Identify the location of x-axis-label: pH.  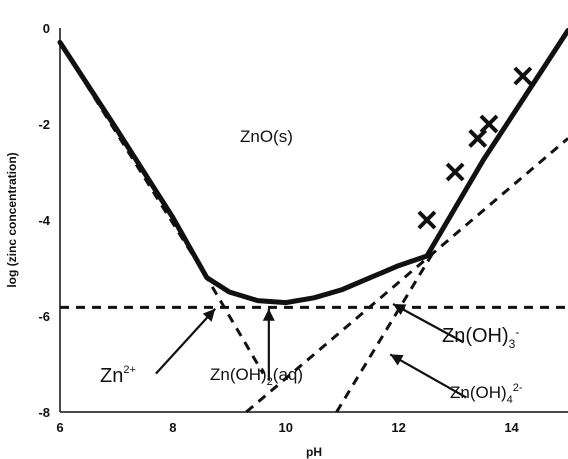
(314, 452).